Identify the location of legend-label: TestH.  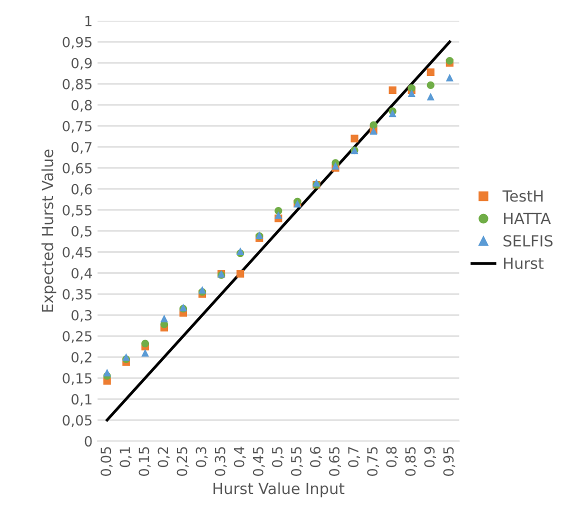
(522, 196).